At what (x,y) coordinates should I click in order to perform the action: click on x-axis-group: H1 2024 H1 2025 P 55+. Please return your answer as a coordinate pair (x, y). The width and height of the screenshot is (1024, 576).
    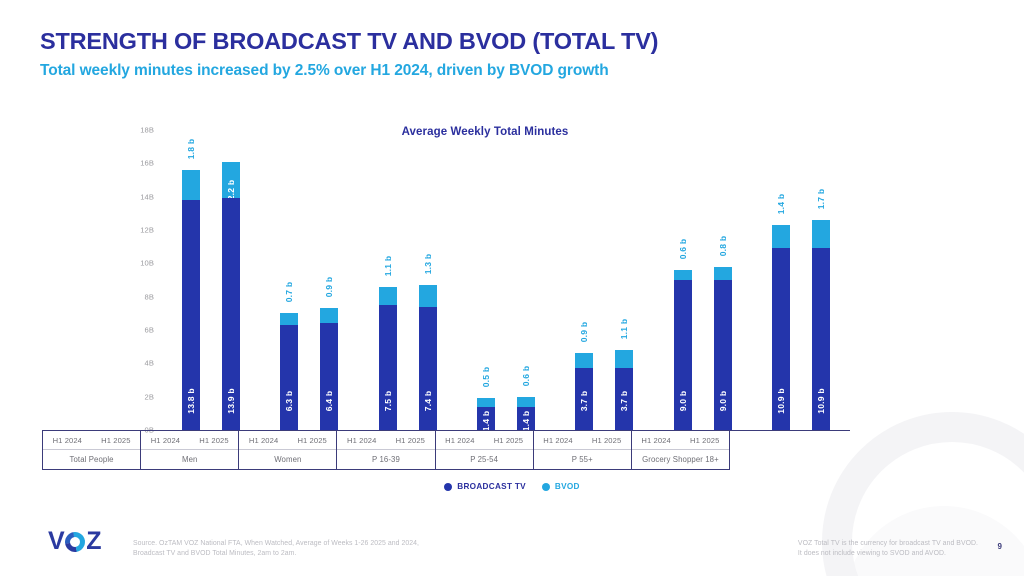
    Looking at the image, I should click on (582, 450).